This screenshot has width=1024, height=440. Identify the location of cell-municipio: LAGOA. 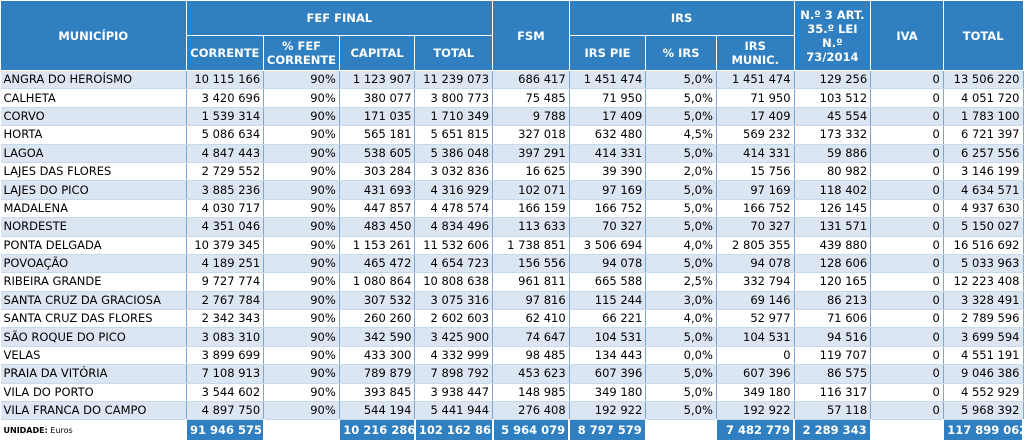
(93, 153).